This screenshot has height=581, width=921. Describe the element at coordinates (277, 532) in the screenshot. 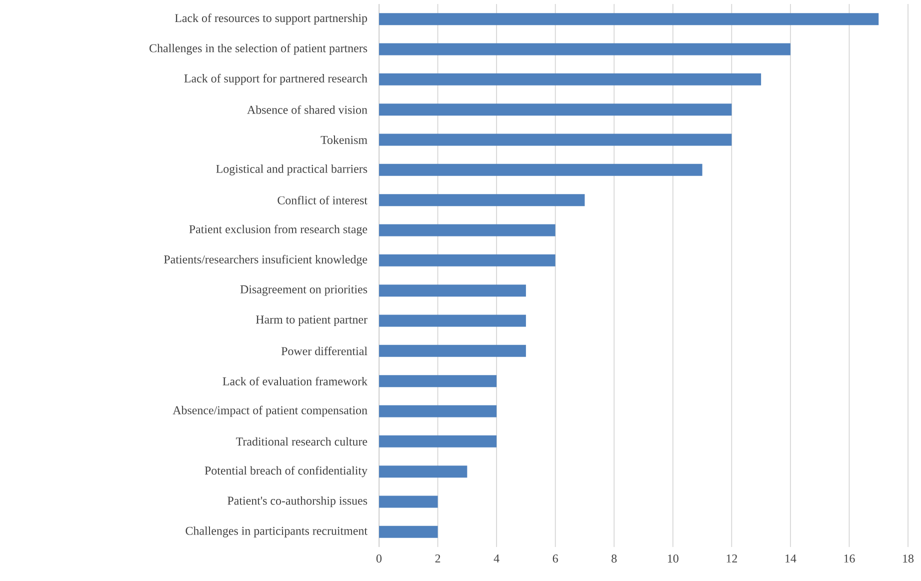

I see `y-tick-label: Challenges in participants recruitment` at that location.